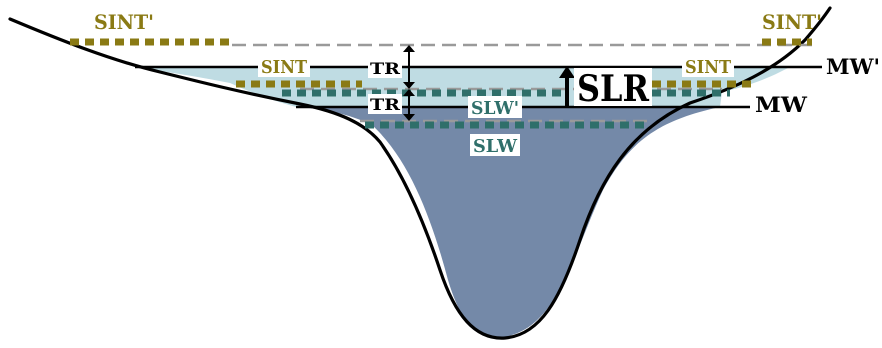  What do you see at coordinates (792, 22) in the screenshot?
I see `sint-prime-right-label: SINT'` at bounding box center [792, 22].